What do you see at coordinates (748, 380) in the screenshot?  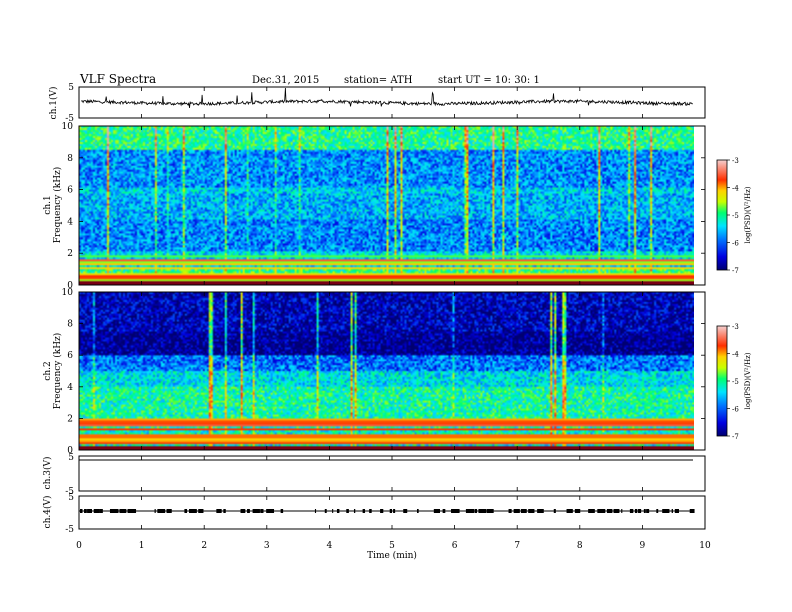 I see `ch2-colorbar-label: log(PSD)(V²/Hz)` at bounding box center [748, 380].